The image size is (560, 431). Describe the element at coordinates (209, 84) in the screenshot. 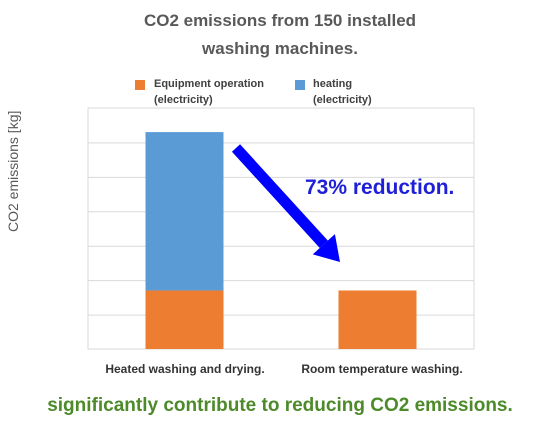

I see `legend-label-equipment-line1: Equipment operation` at that location.